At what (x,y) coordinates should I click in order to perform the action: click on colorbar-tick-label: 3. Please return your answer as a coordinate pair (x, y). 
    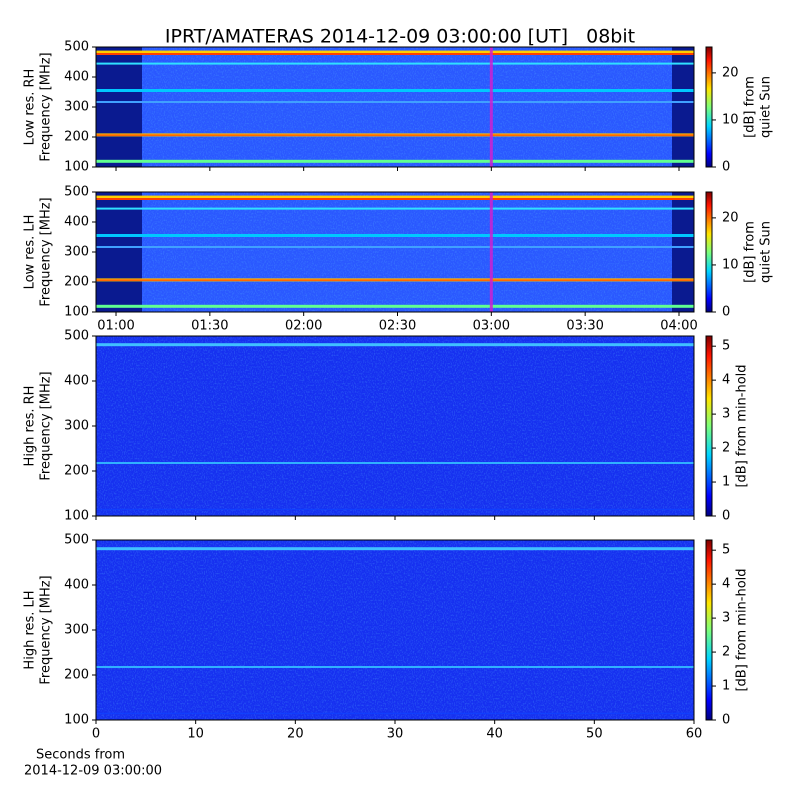
    Looking at the image, I should click on (726, 414).